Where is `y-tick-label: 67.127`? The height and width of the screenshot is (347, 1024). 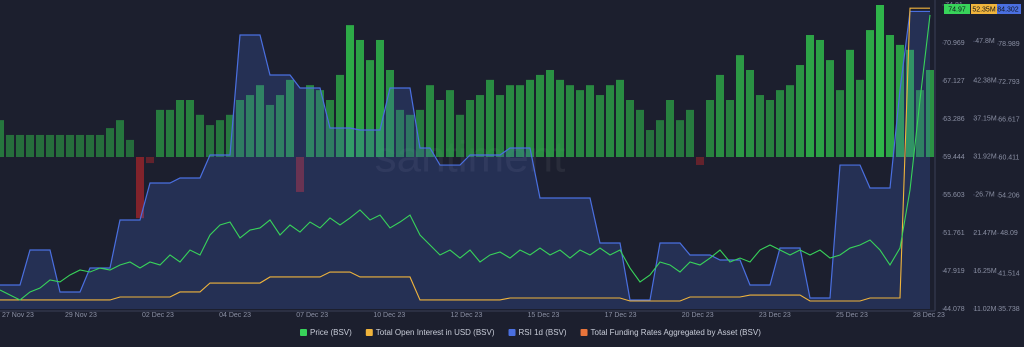
y-tick-label: 67.127 is located at coordinates (954, 81).